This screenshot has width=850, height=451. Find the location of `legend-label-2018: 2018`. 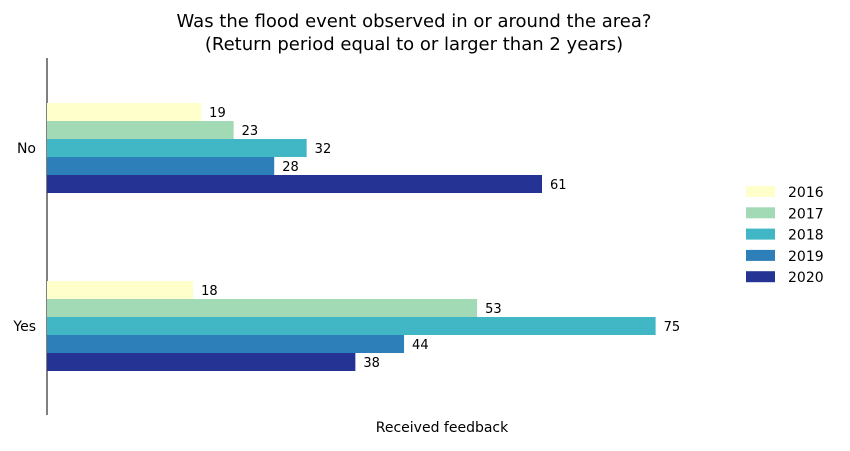

legend-label-2018: 2018 is located at coordinates (806, 236).